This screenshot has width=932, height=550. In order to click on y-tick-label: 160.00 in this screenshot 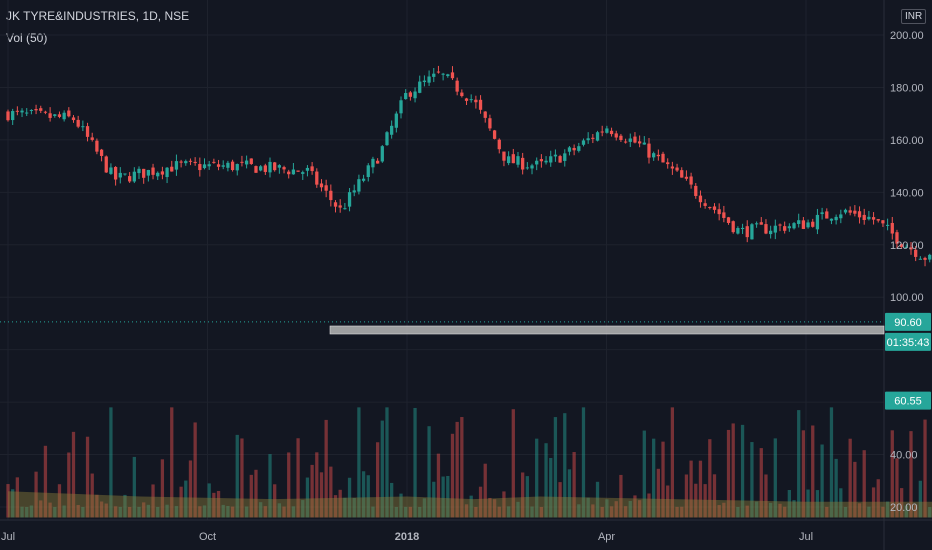, I will do `click(907, 141)`.